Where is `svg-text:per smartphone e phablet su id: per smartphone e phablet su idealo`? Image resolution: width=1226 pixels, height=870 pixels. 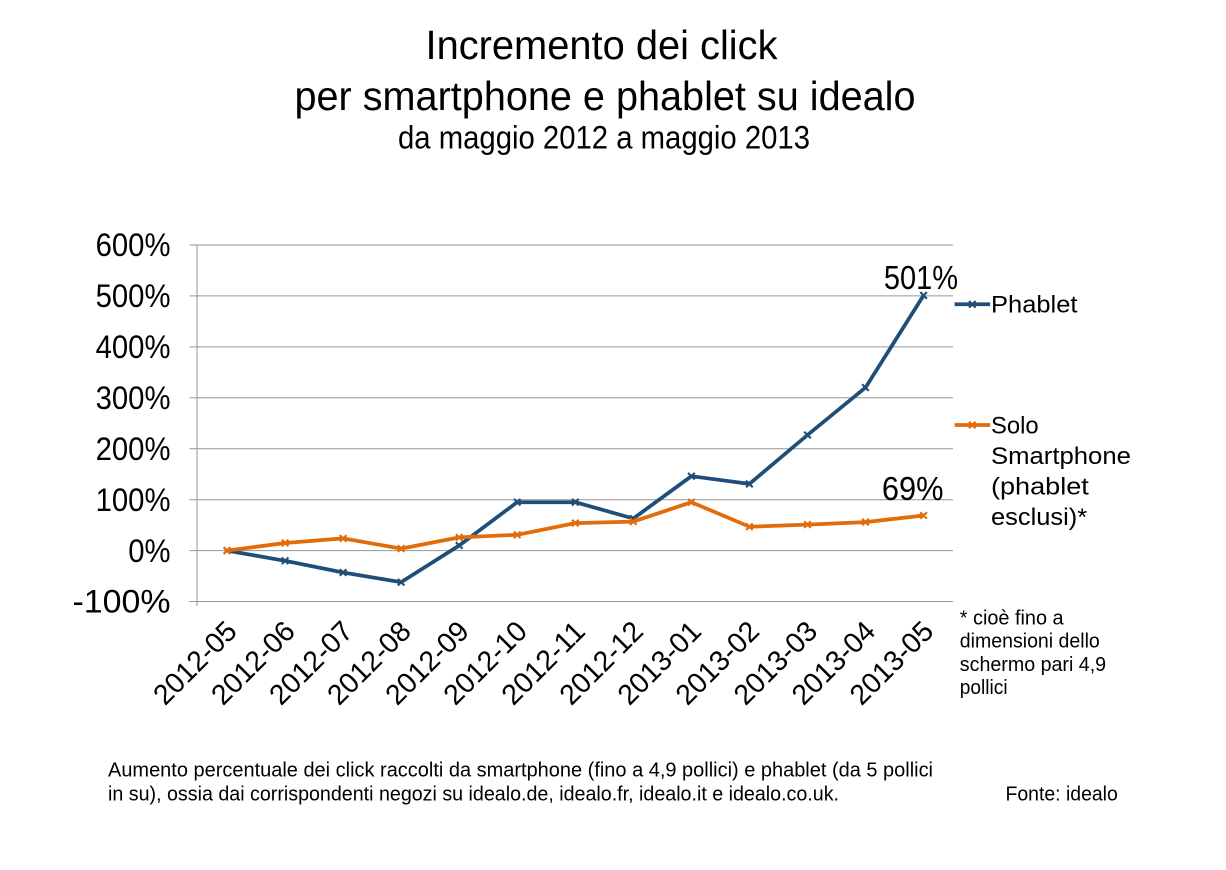
svg-text:per smartphone e phablet su id: per smartphone e phablet su idealo is located at coordinates (605, 96).